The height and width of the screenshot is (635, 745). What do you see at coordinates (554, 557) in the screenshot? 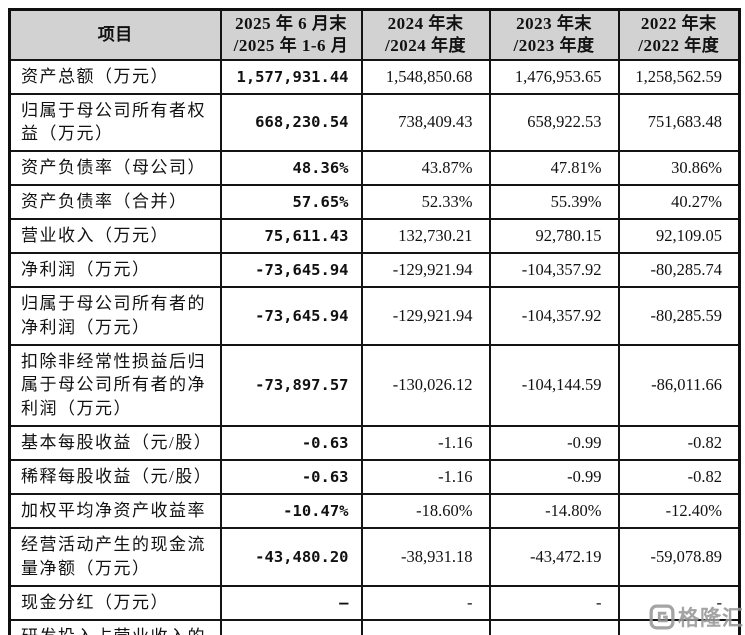
I see `cell-2023: -43,472.19` at bounding box center [554, 557].